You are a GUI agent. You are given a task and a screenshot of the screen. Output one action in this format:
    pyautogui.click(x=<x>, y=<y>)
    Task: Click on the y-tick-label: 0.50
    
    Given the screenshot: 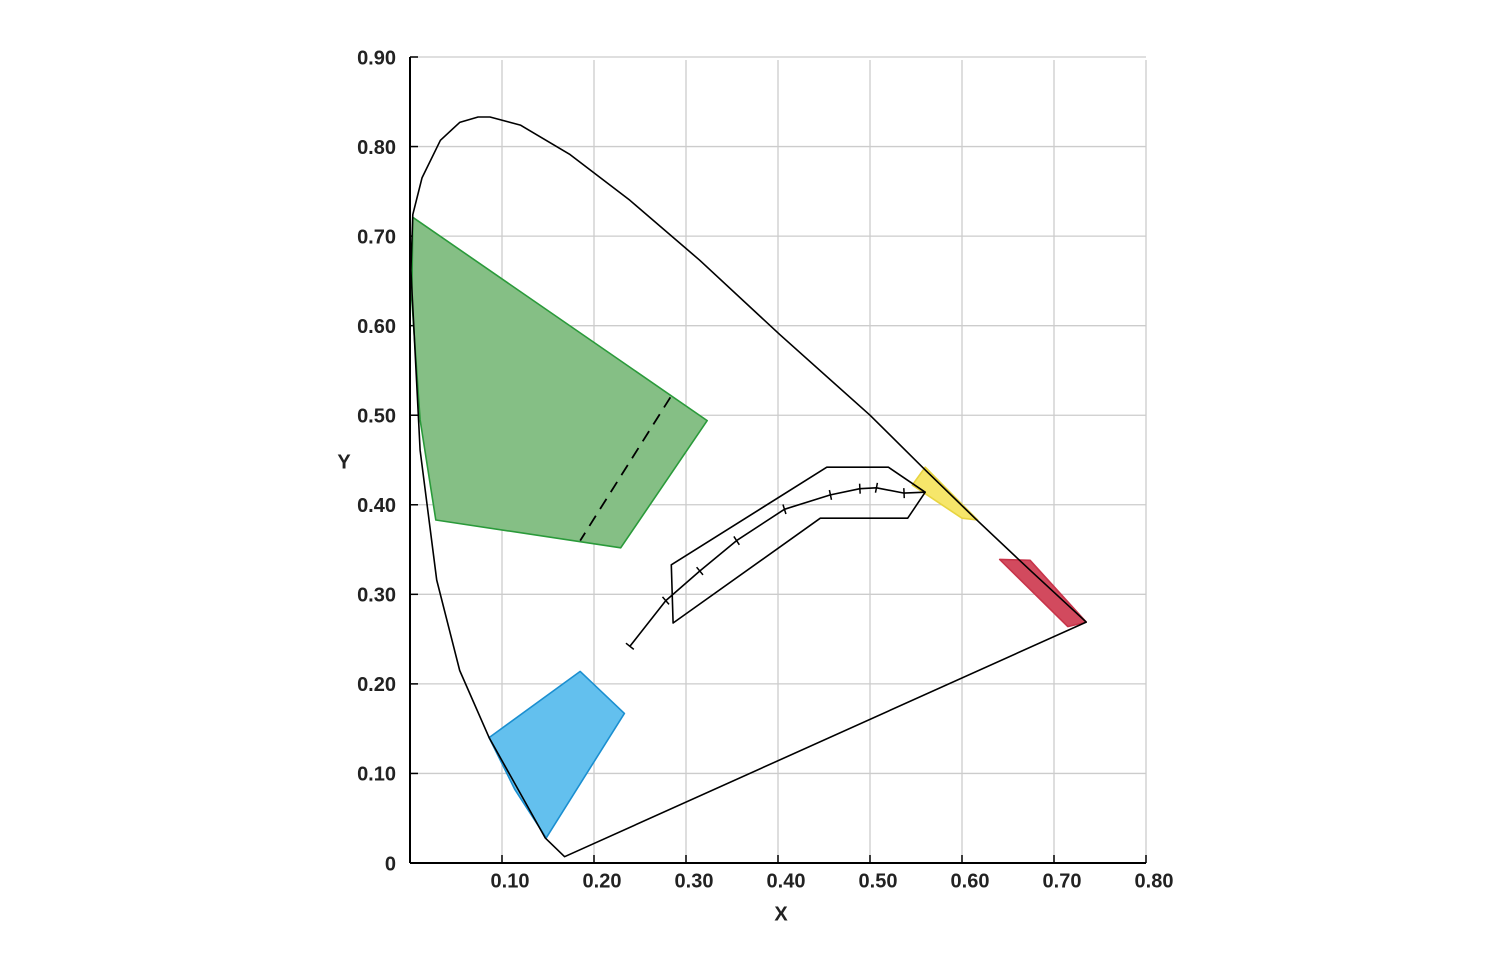 What is the action you would take?
    pyautogui.click(x=376, y=417)
    